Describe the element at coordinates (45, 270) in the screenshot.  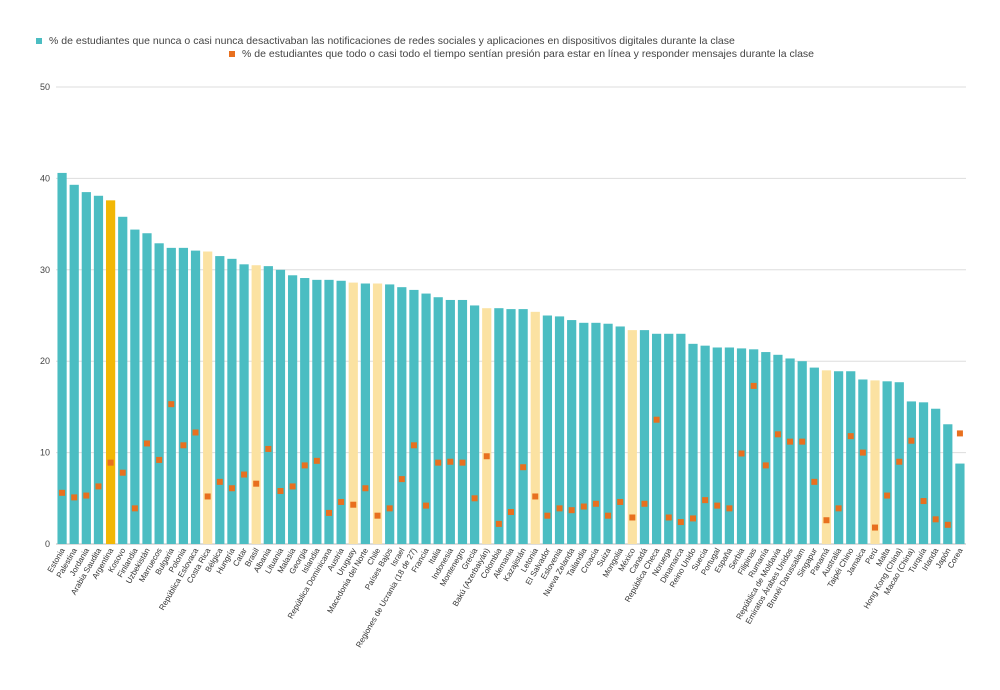
I see `y-tick-label: 30` at that location.